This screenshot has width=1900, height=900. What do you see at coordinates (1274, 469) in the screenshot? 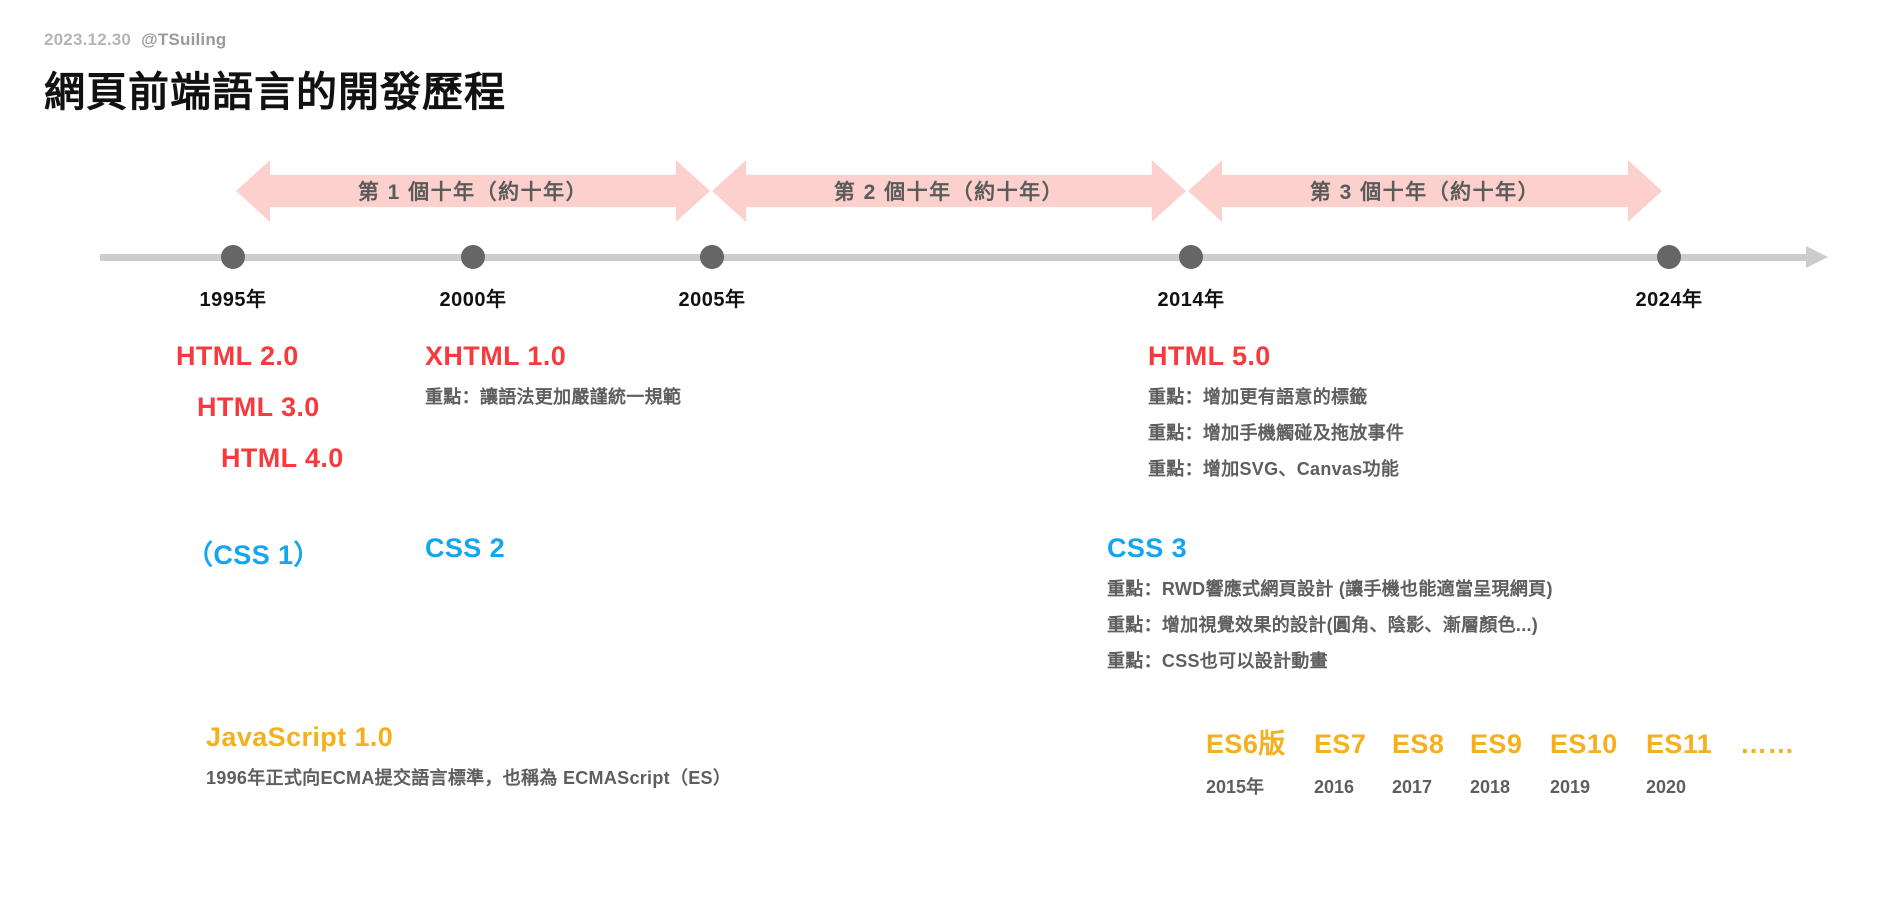
I see `html5-note: 重點：增加SVG、Canvas功能` at bounding box center [1274, 469].